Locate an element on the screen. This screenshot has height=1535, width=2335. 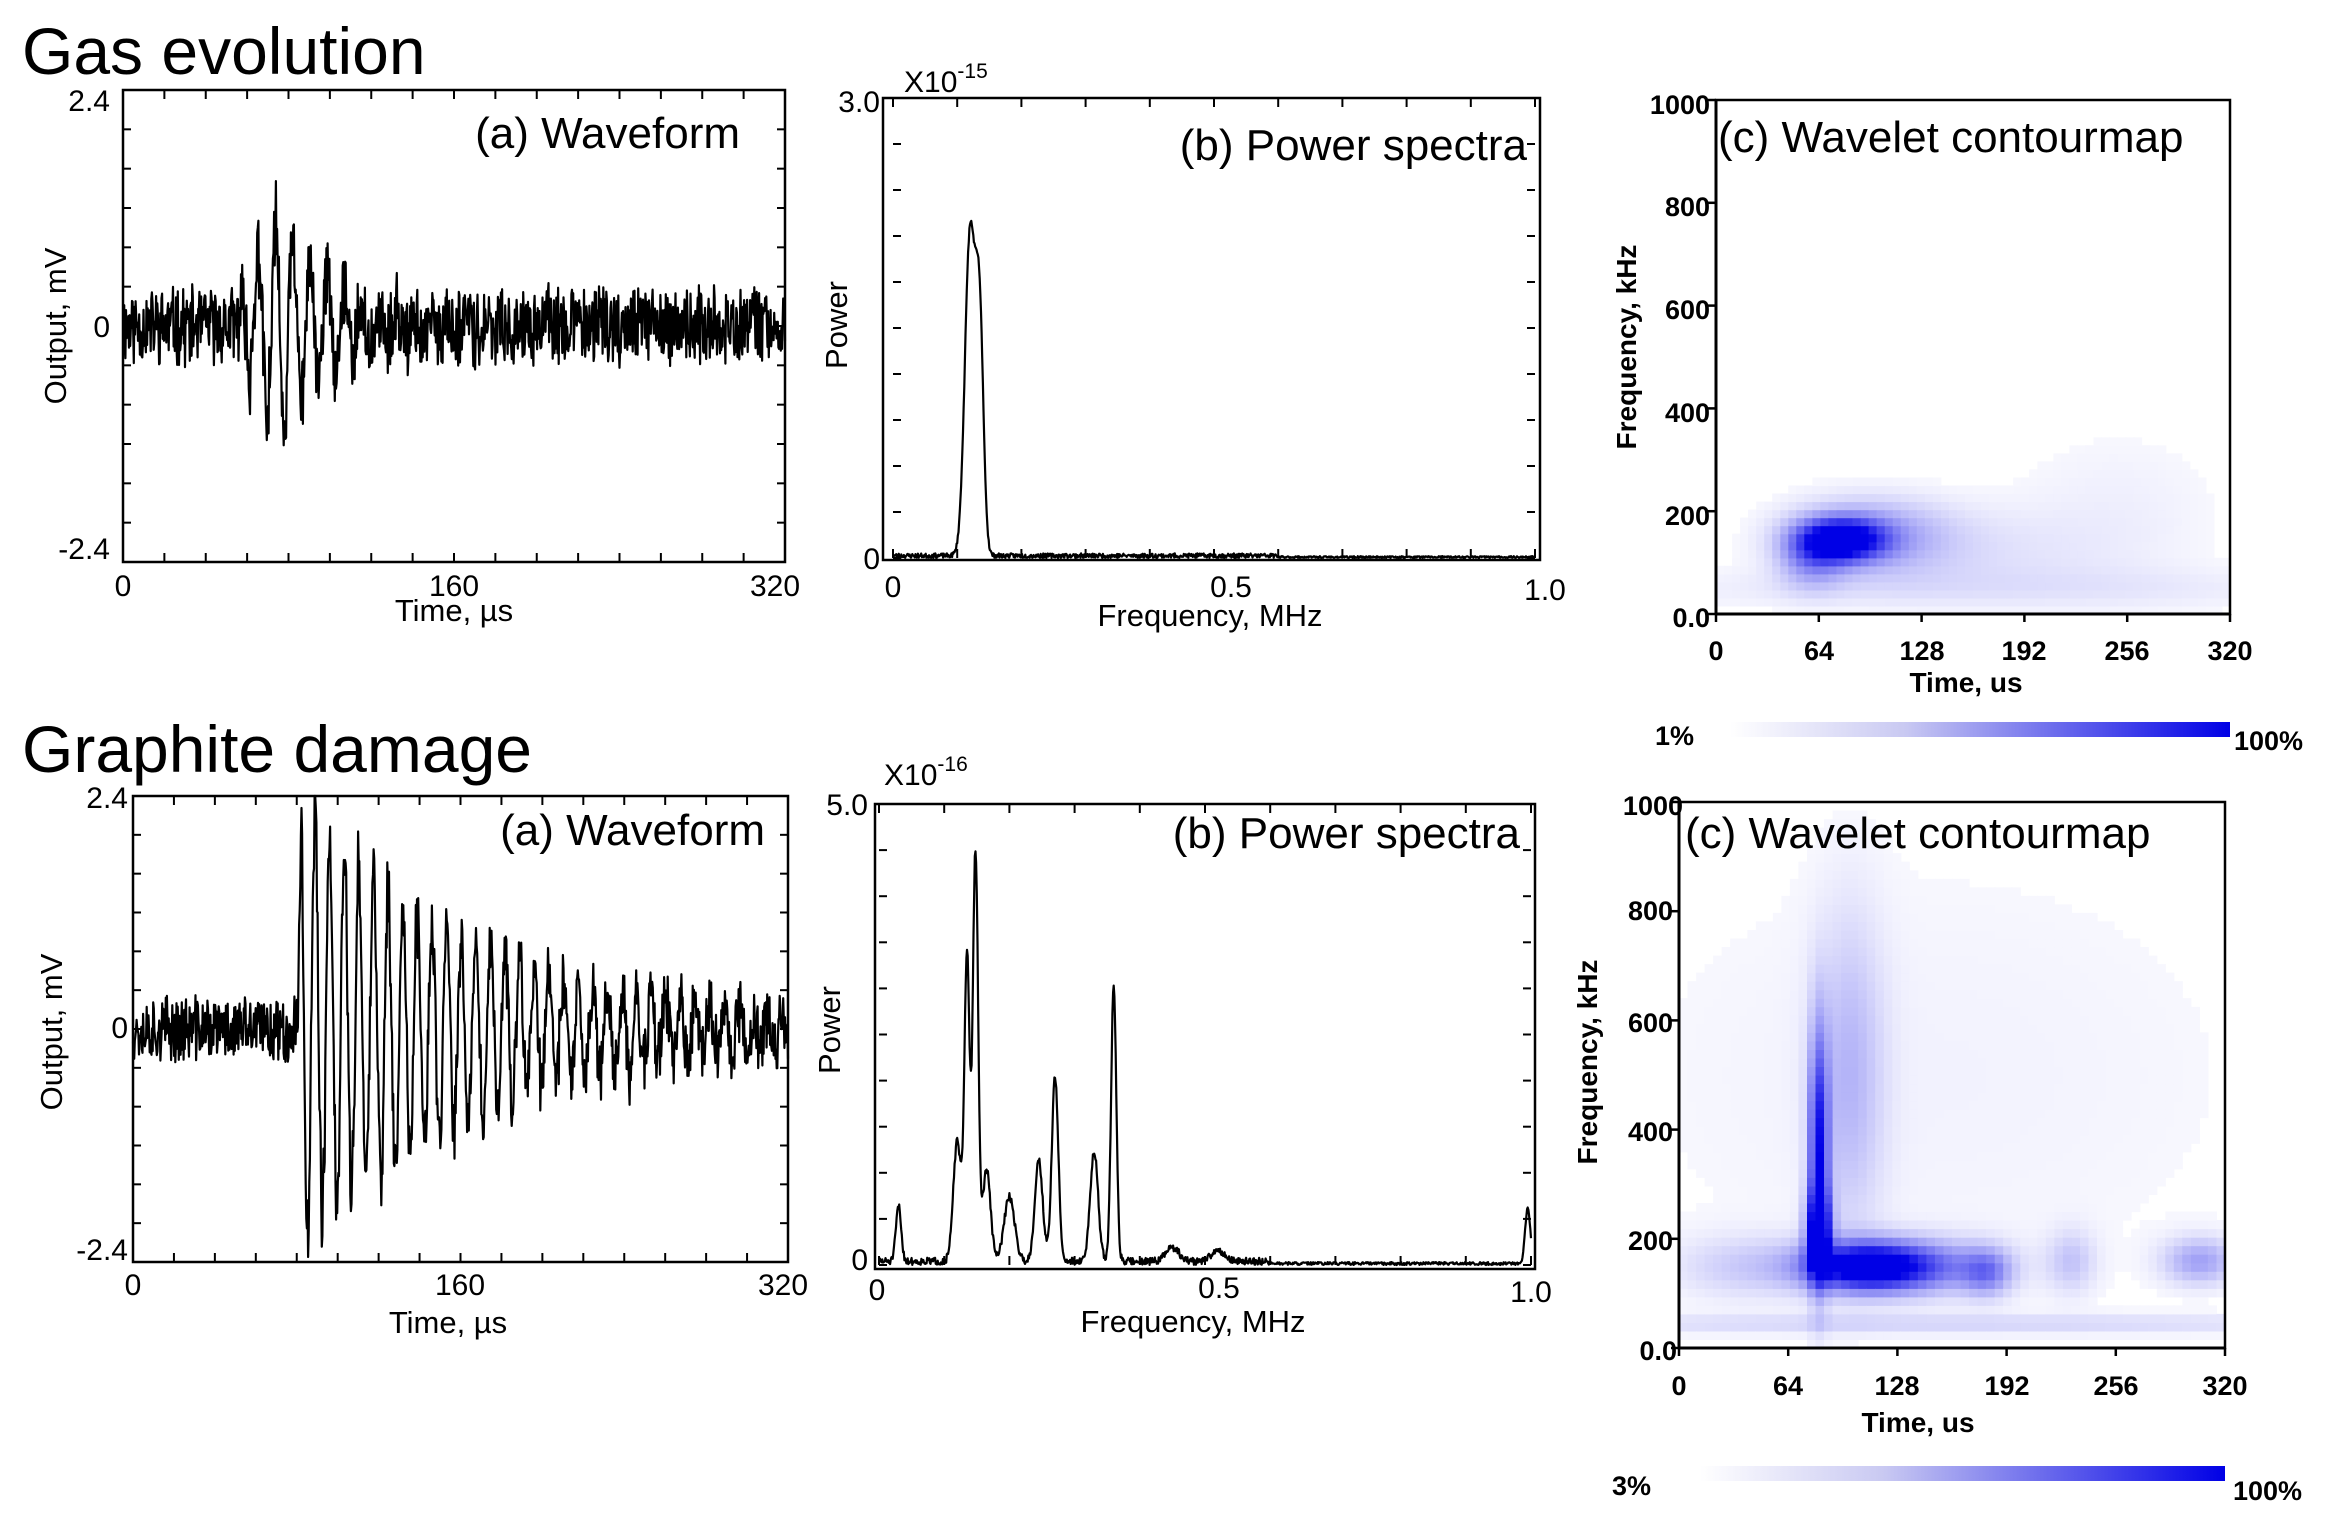
graphite-spectrum-exponent-power: -16 is located at coordinates (952, 764).